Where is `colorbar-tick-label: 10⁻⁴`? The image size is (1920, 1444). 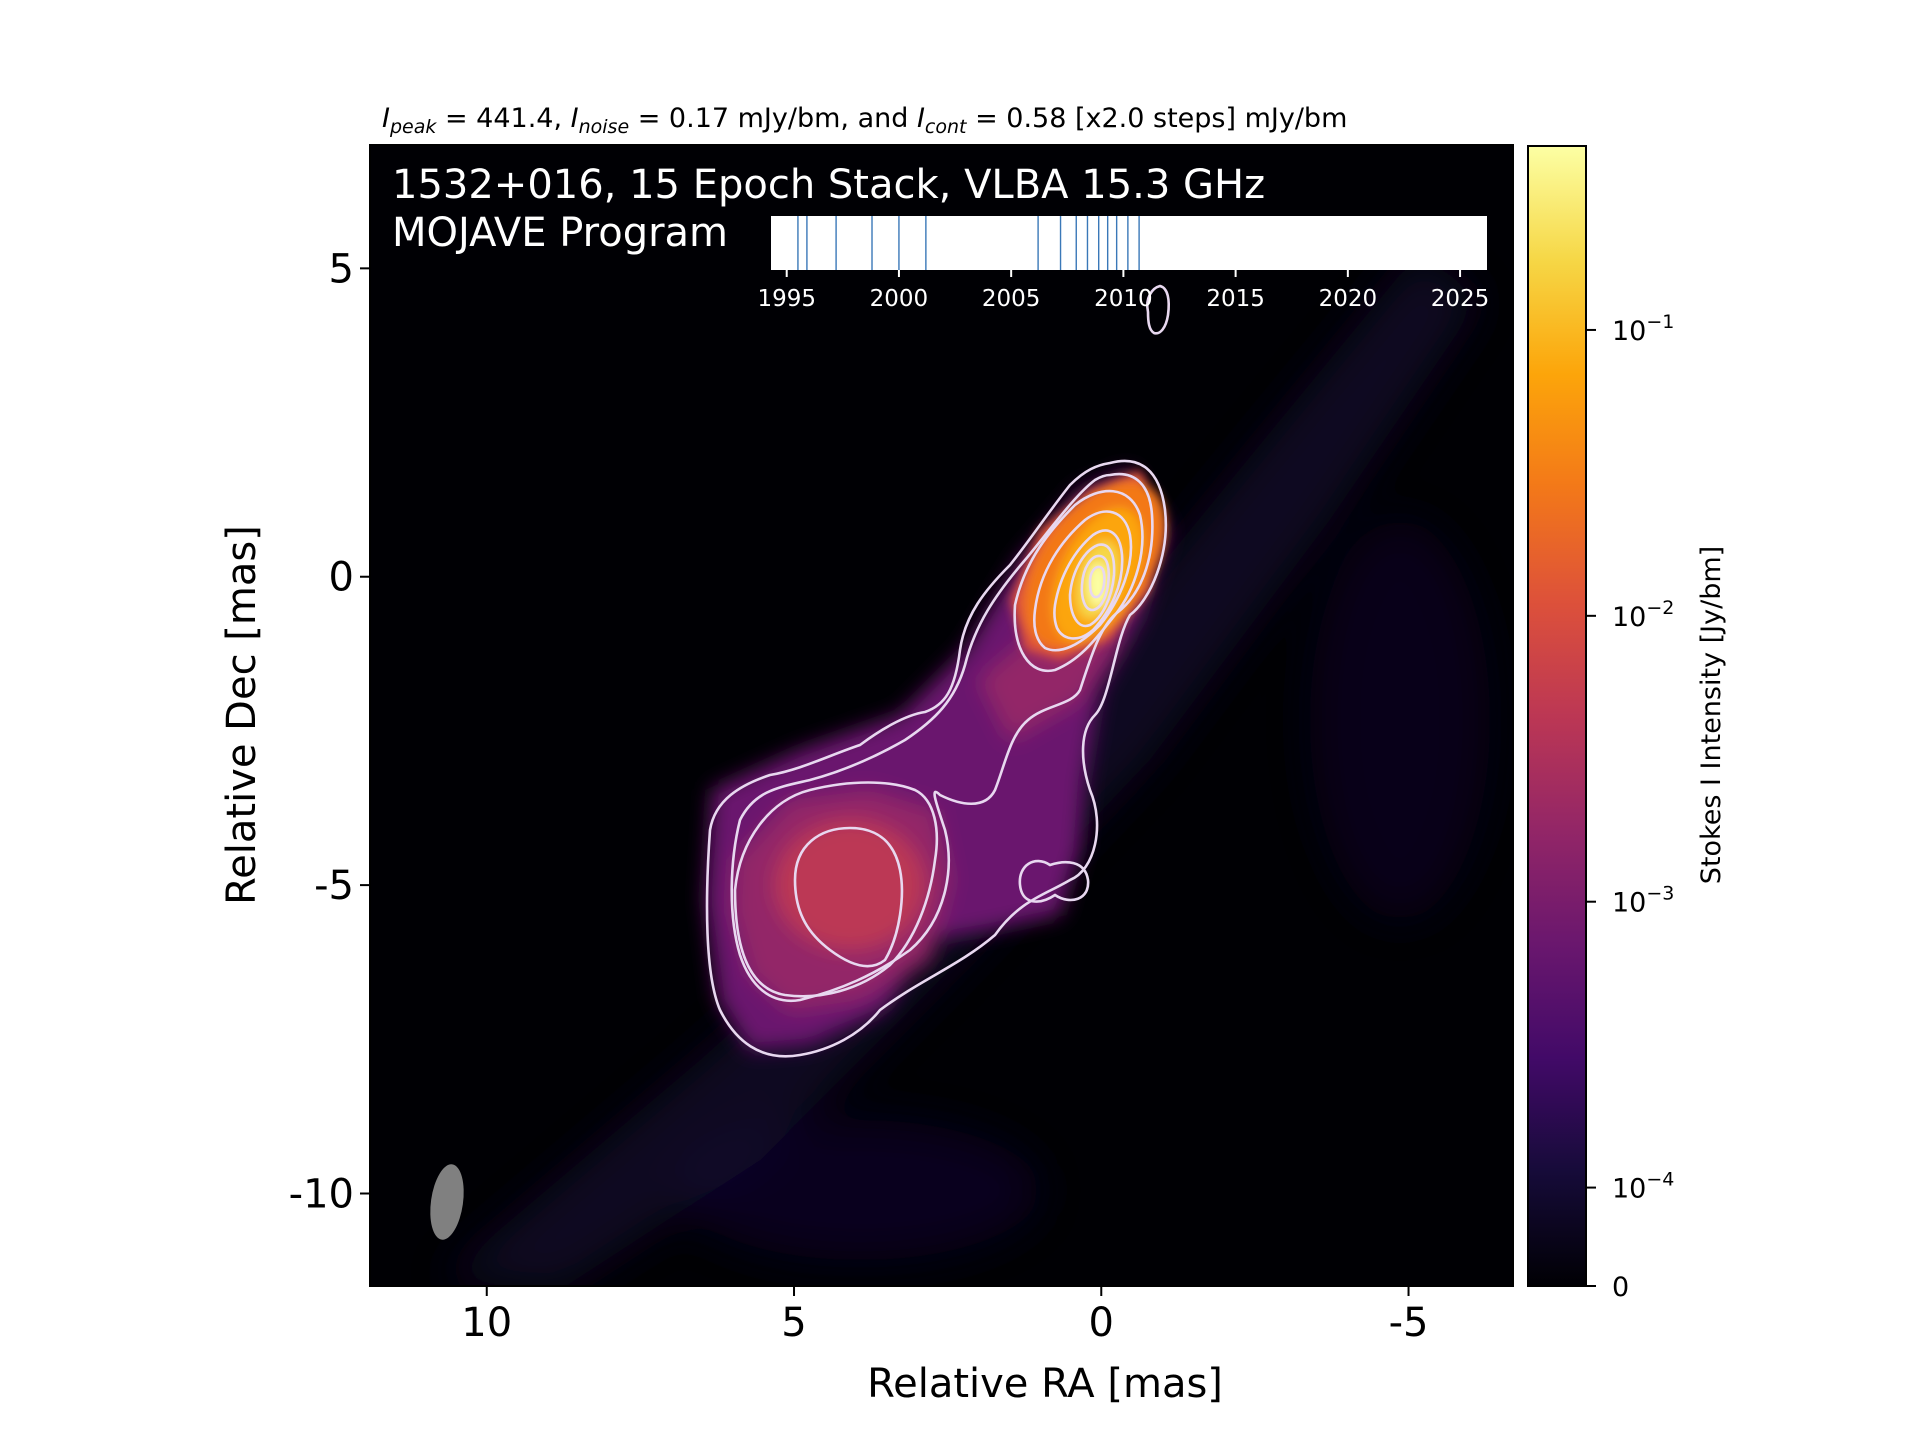 colorbar-tick-label: 10⁻⁴ is located at coordinates (1643, 1187).